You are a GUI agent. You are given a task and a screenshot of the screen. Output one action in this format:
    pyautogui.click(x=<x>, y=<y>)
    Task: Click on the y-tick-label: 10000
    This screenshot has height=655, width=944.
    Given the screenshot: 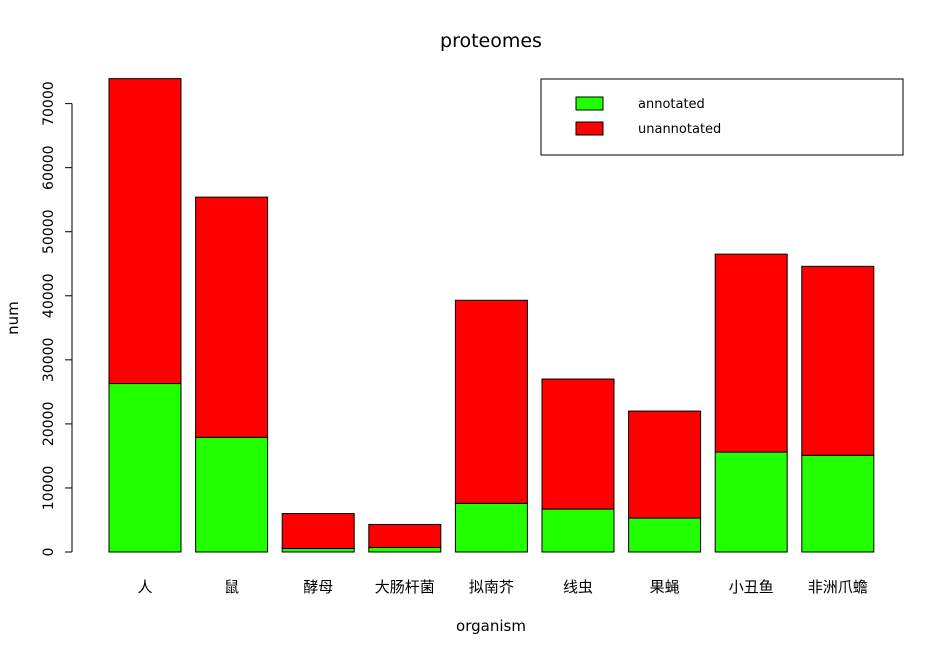 What is the action you would take?
    pyautogui.click(x=49, y=488)
    